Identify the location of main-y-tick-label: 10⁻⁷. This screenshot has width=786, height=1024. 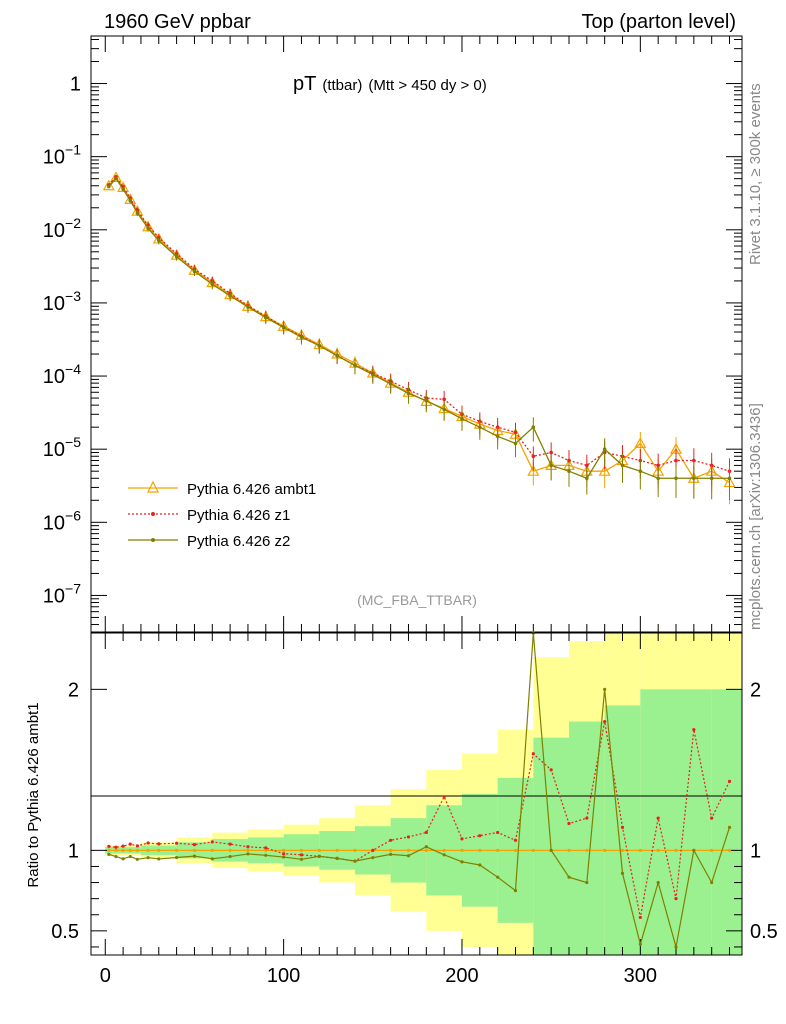
(62, 593).